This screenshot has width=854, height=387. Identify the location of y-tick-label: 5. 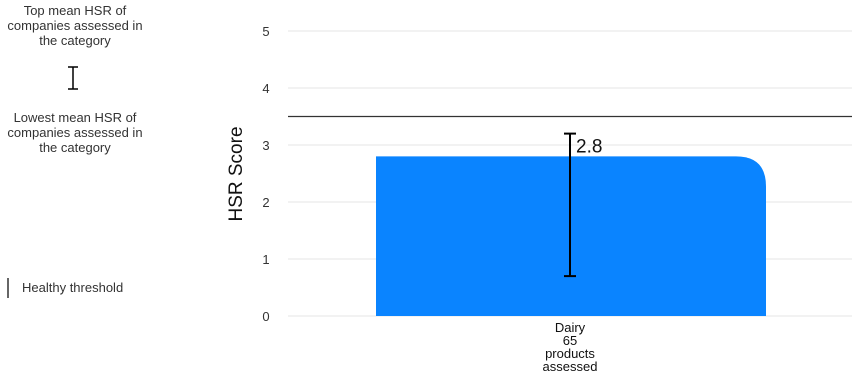
(265, 31).